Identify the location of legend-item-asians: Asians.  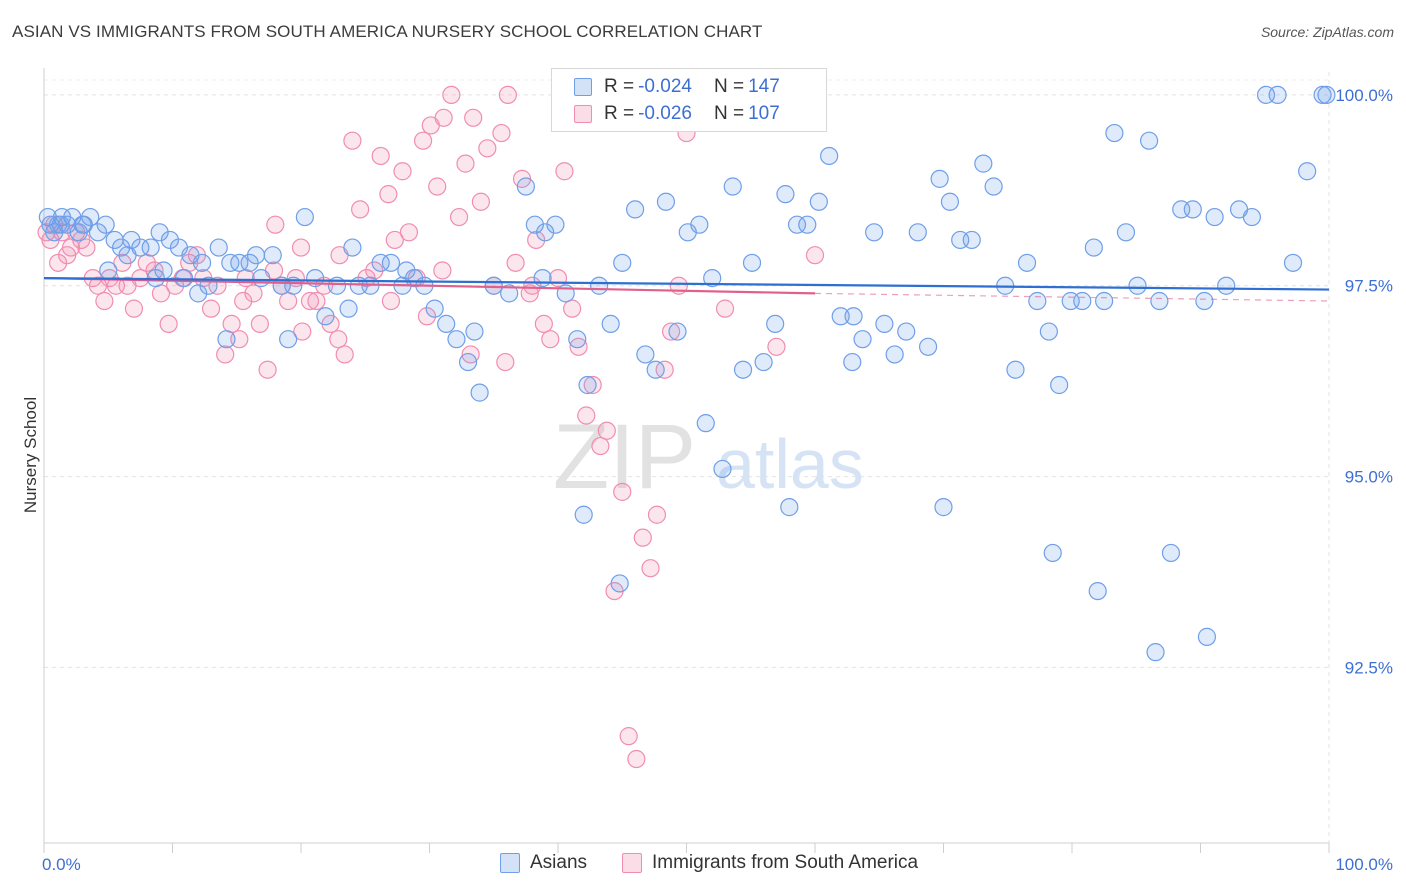
(543, 863).